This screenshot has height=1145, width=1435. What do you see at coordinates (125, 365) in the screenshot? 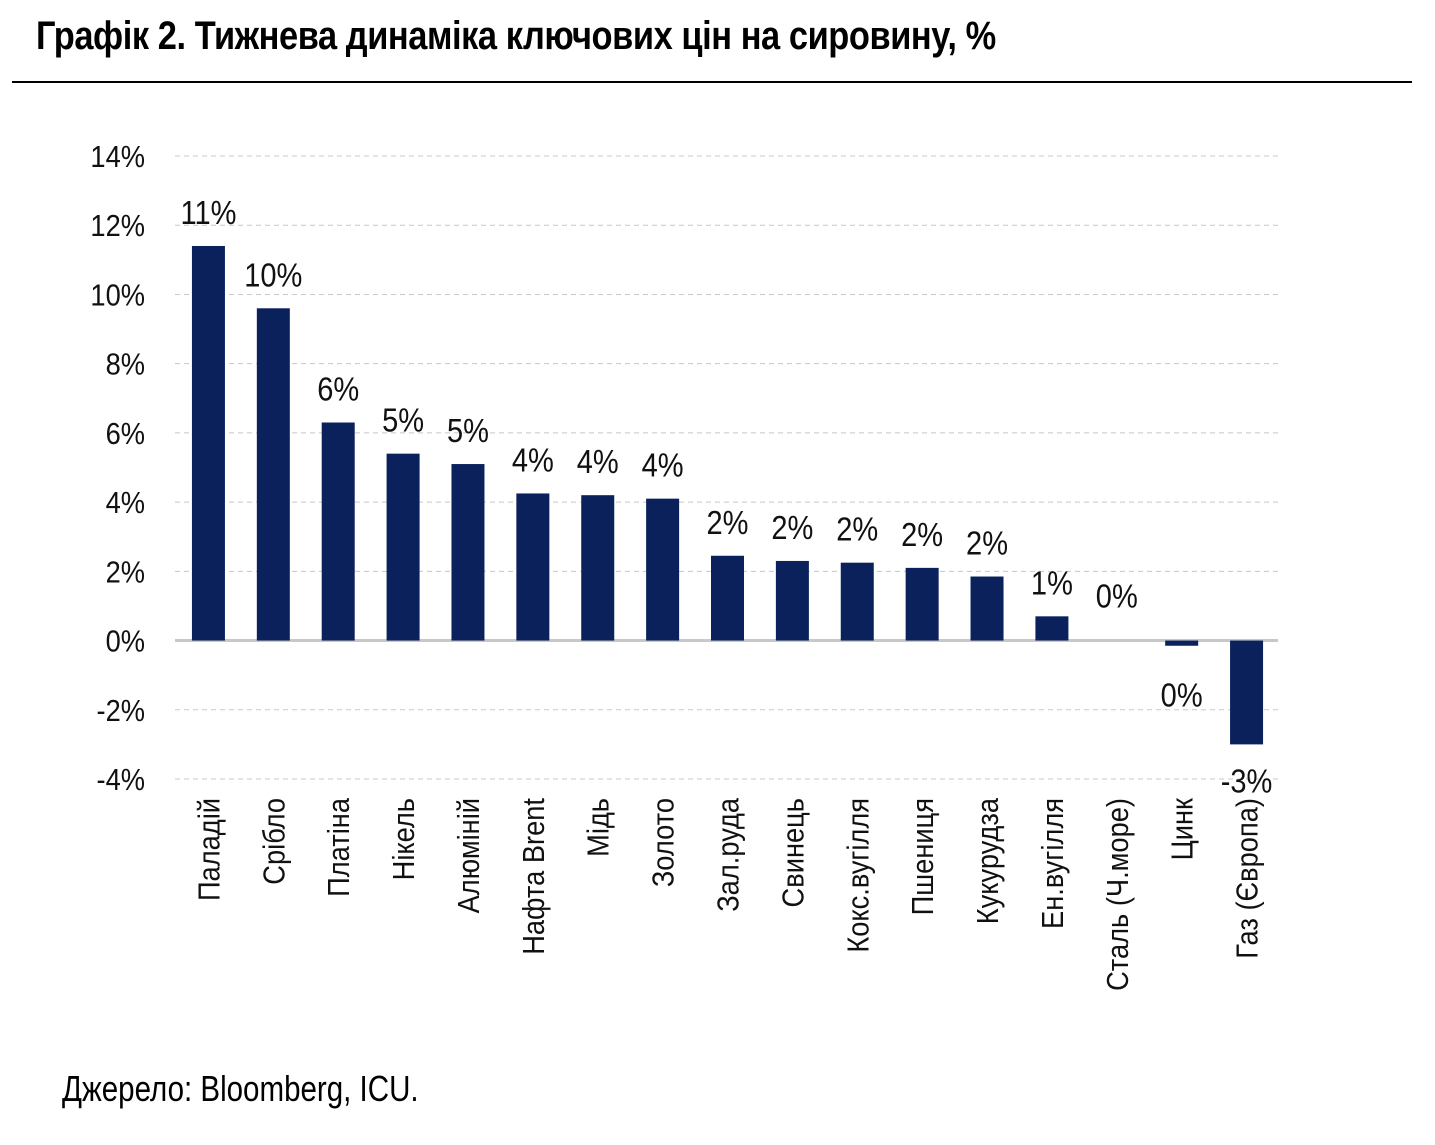
I see `y-tick-label: 8%` at bounding box center [125, 365].